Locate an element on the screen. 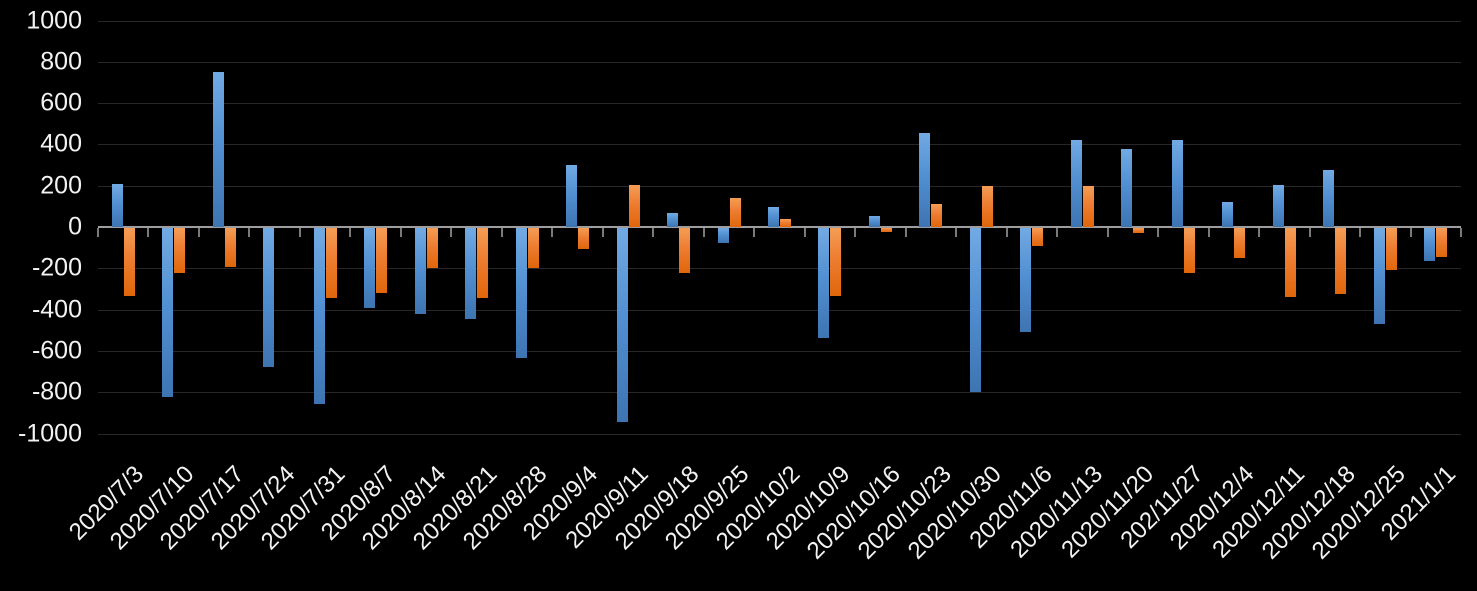 Image resolution: width=1477 pixels, height=591 pixels. y-axis-label: -800 is located at coordinates (56, 391).